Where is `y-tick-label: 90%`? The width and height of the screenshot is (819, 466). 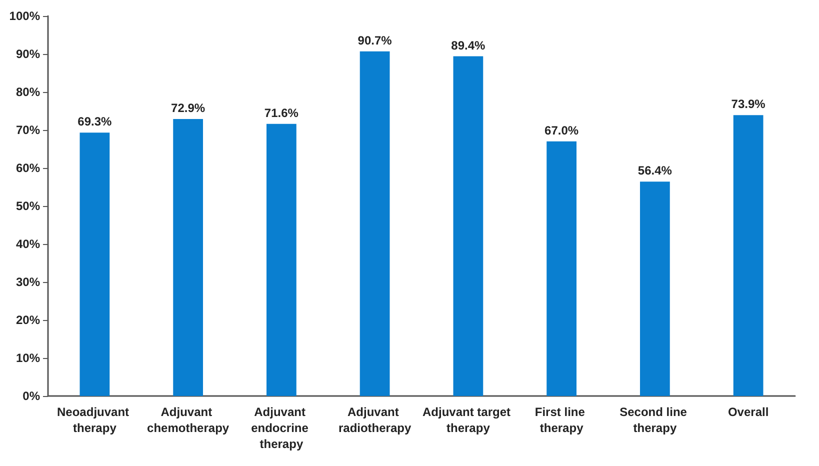
y-tick-label: 90% is located at coordinates (28, 54).